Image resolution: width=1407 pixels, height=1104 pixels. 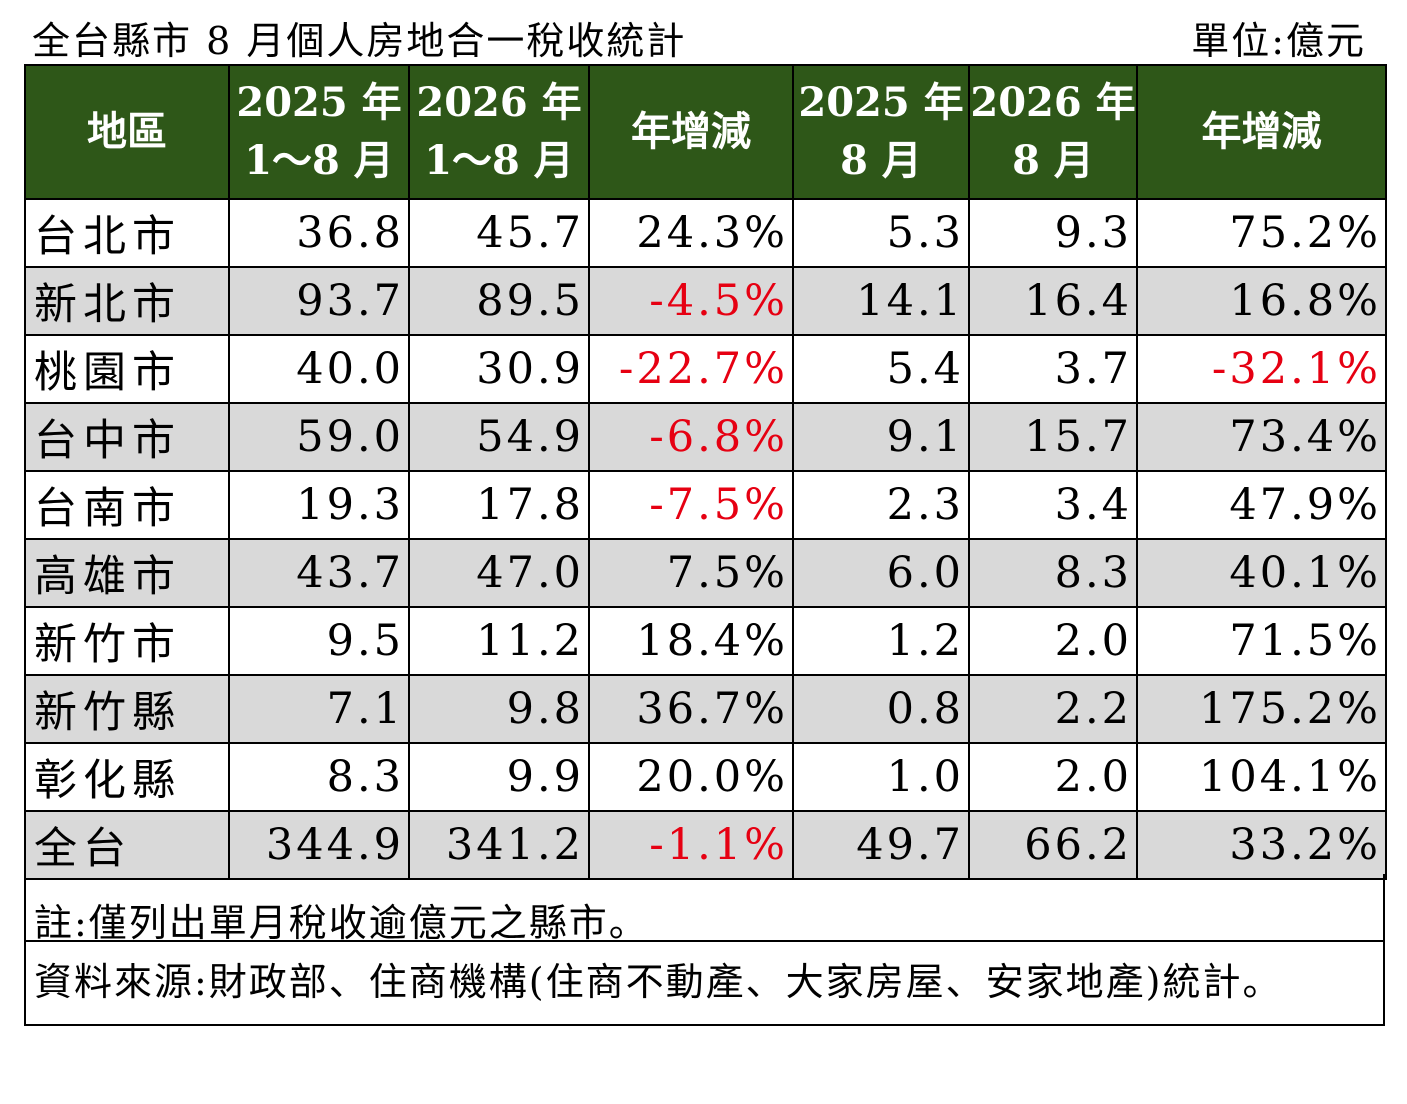 What do you see at coordinates (127, 301) in the screenshot?
I see `region-cell: 新北市` at bounding box center [127, 301].